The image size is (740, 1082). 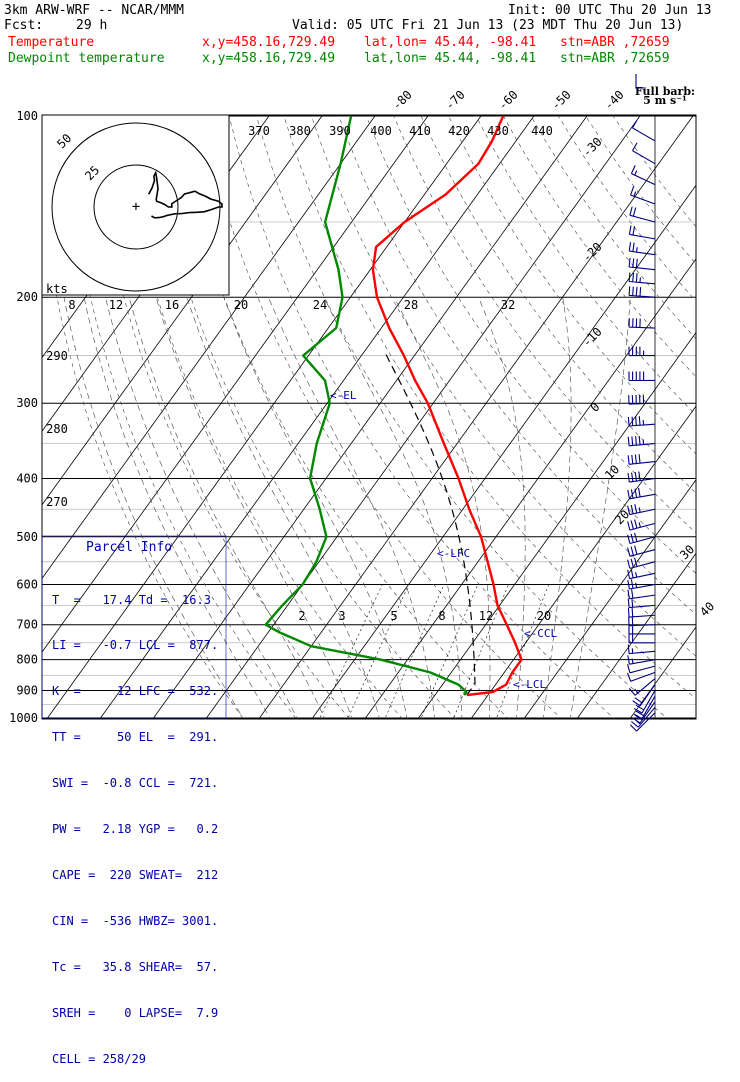 What do you see at coordinates (185, 194) in the screenshot?
I see `hodograph-trace` at bounding box center [185, 194].